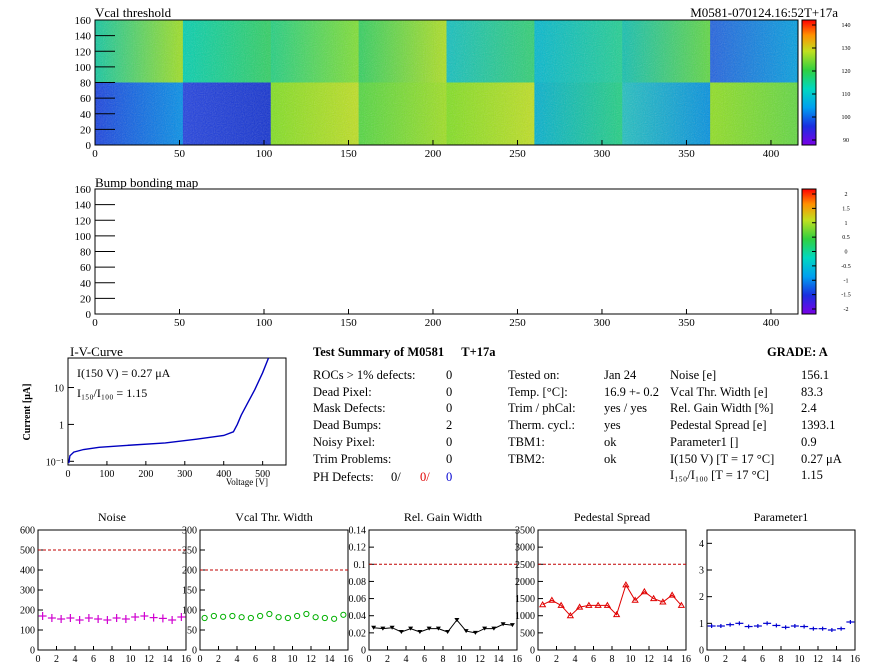 The image size is (896, 672). What do you see at coordinates (382, 408) in the screenshot?
I see `defect-row: Mask Defects: 0` at bounding box center [382, 408].